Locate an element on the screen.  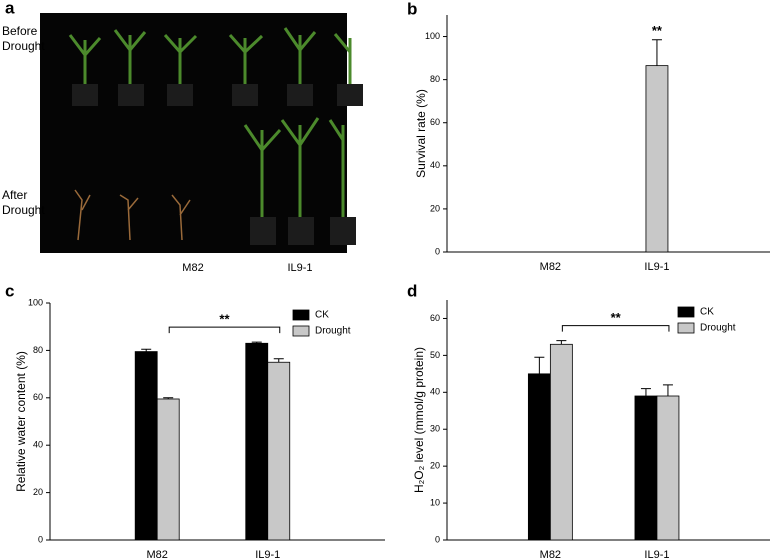
plants is located at coordinates (210, 122).